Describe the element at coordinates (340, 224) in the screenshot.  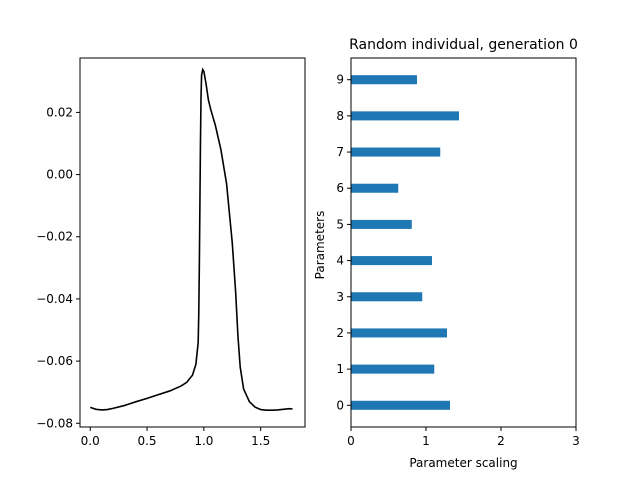
I see `parameter-y-tick-label: 5` at that location.